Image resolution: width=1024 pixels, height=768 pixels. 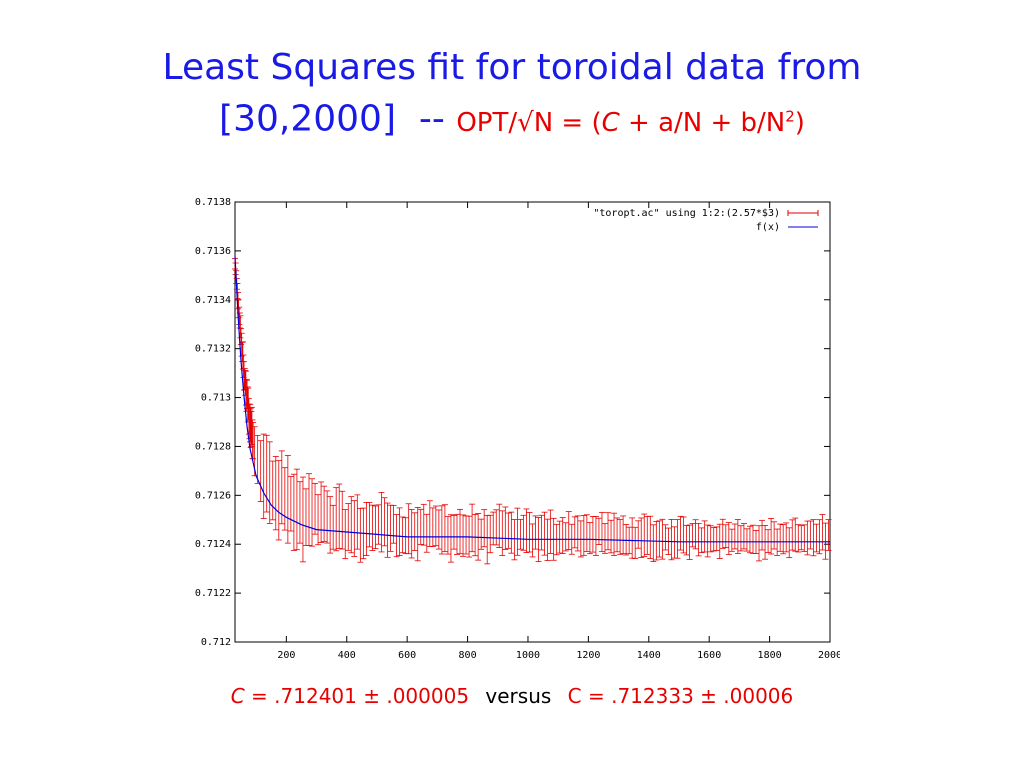 I want to click on caption-c-value: = .712401 ± .000005, so click(x=357, y=696).